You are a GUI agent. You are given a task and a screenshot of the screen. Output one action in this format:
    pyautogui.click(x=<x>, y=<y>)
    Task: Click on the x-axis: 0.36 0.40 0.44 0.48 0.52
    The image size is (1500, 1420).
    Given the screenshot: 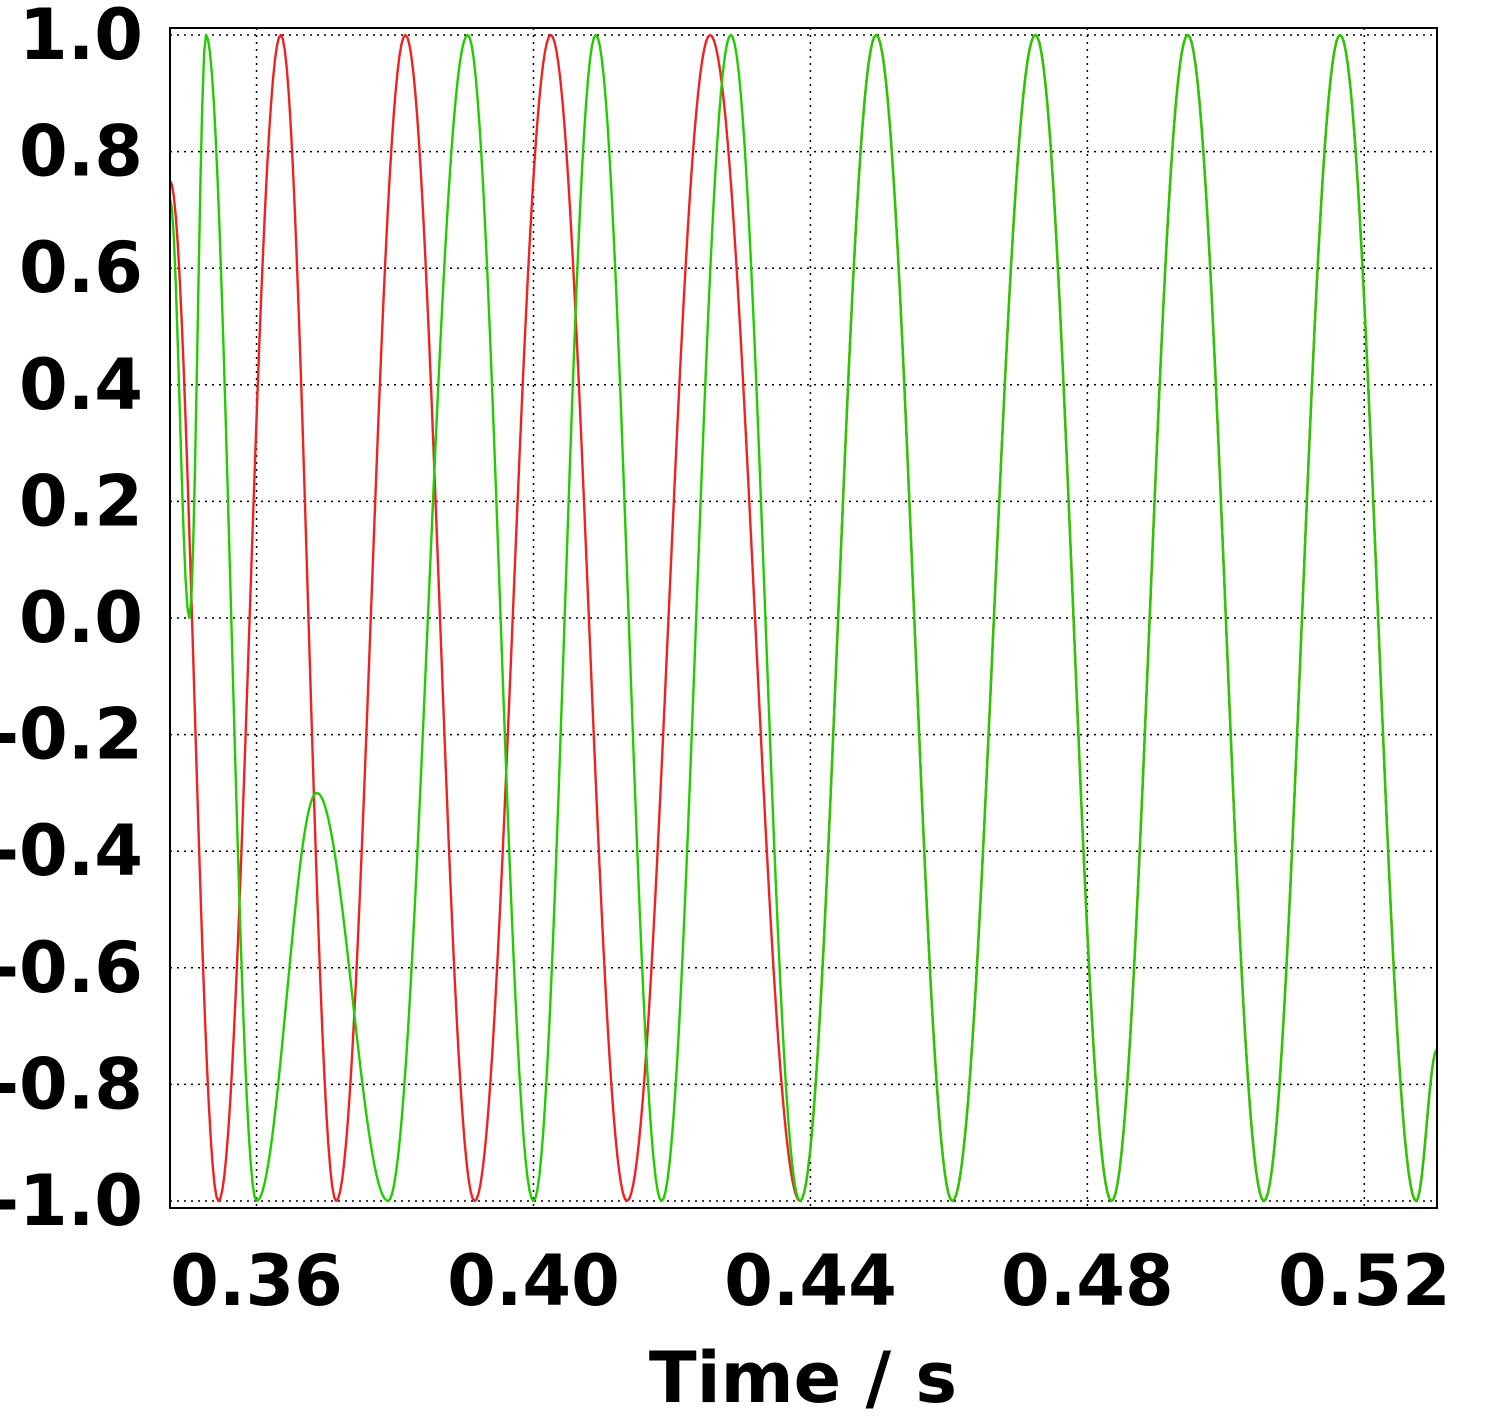 What is the action you would take?
    pyautogui.click(x=810, y=1281)
    